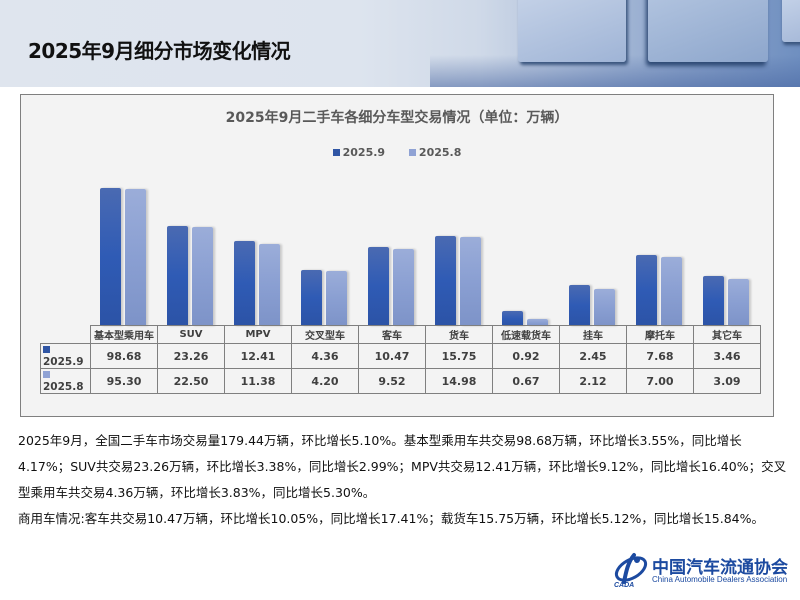 The width and height of the screenshot is (800, 600). Describe the element at coordinates (191, 356) in the screenshot. I see `table-cell: 23.26` at that location.